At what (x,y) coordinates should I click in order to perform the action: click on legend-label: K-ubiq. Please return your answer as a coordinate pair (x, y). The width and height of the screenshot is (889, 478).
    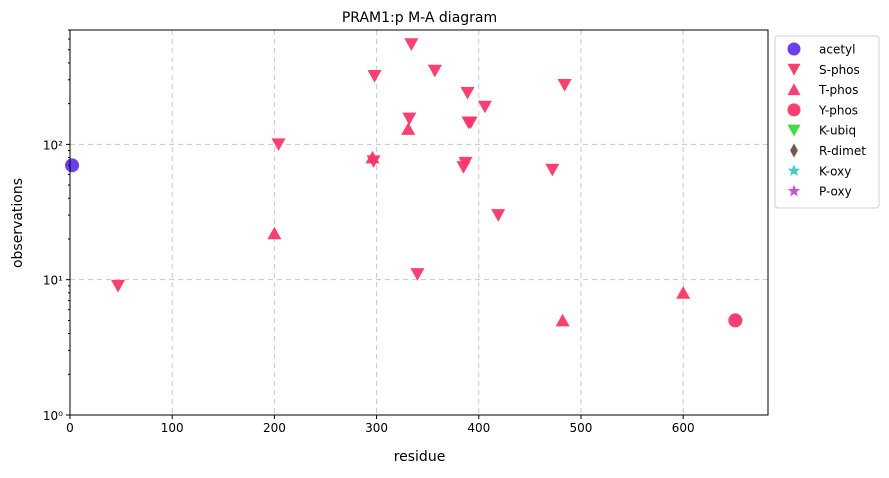
    Looking at the image, I should click on (837, 131).